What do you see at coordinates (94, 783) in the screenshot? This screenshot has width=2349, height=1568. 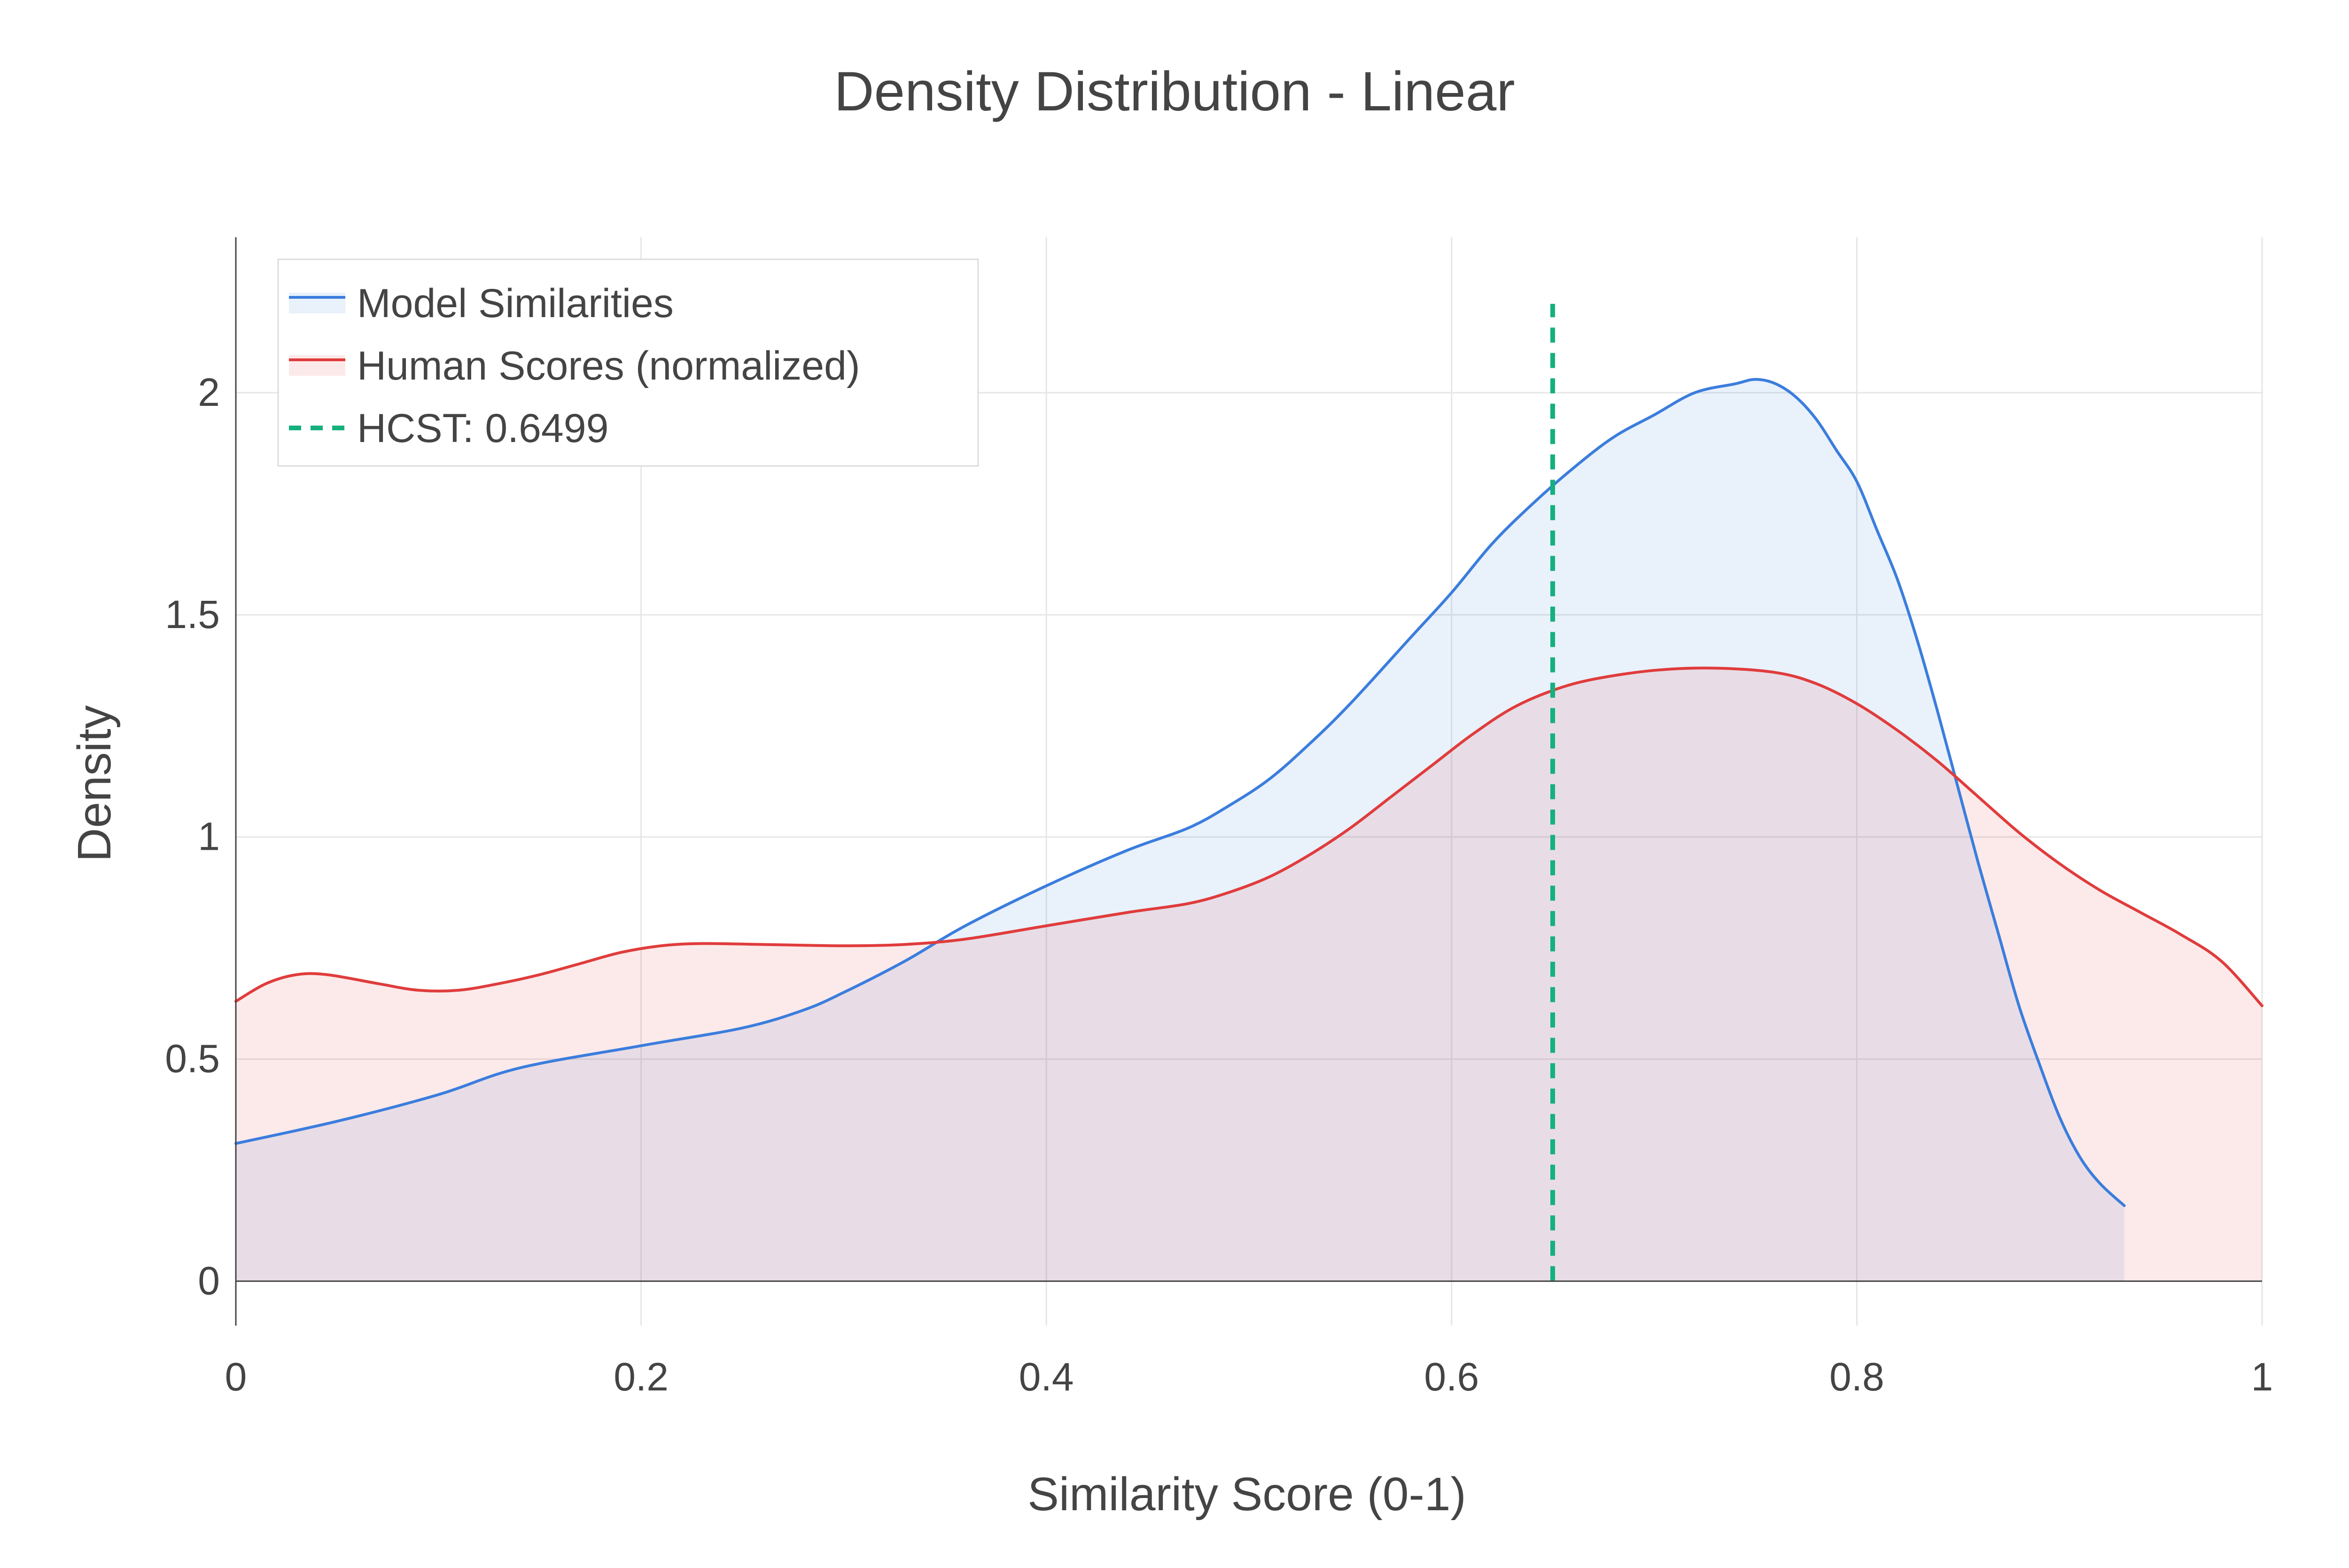 I see `y-axis-label: Density` at bounding box center [94, 783].